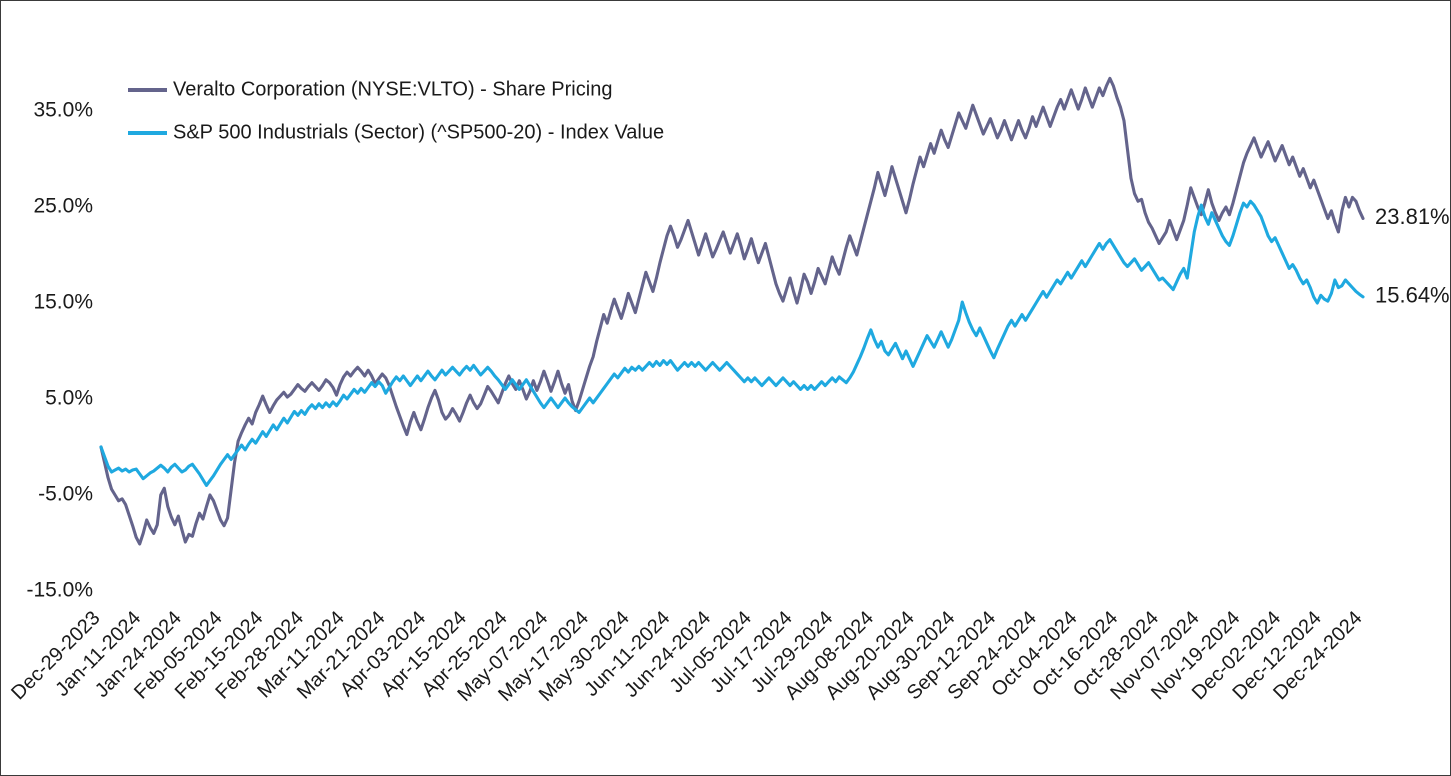  What do you see at coordinates (59, 350) in the screenshot?
I see `y-axis: -15.0% -5.0% 5.0% 15.0% 25.0% 35.0%` at bounding box center [59, 350].